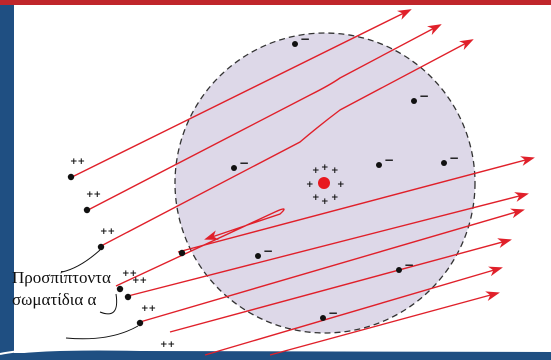  What do you see at coordinates (100, 294) in the screenshot?
I see `caption-pointers` at bounding box center [100, 294].